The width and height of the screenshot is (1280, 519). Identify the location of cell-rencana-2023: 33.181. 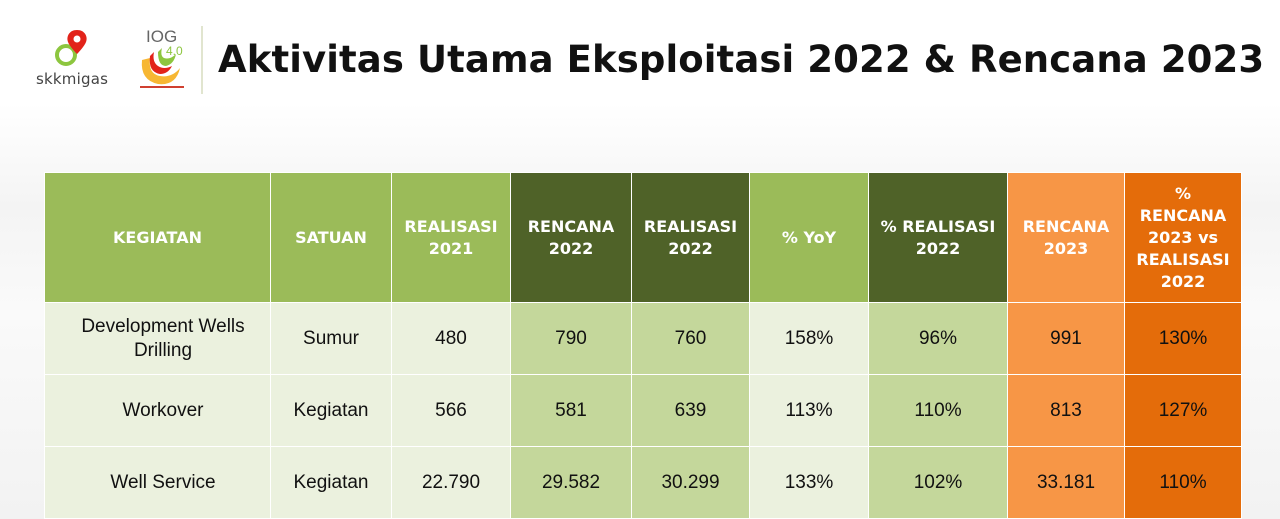
(1066, 482).